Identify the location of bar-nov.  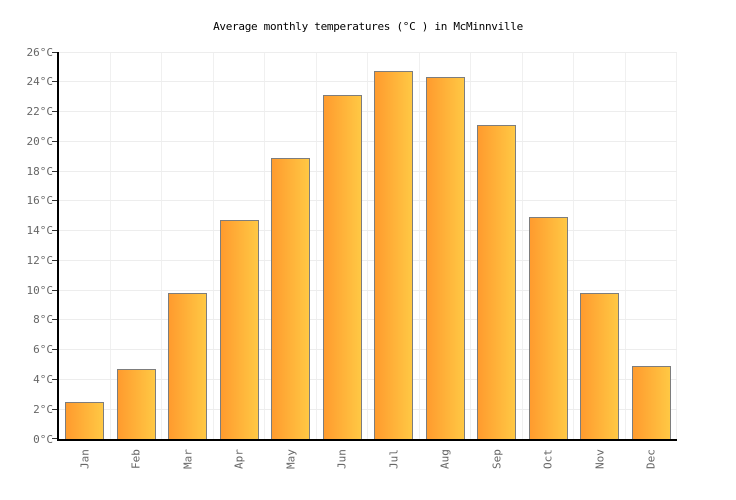
(600, 366).